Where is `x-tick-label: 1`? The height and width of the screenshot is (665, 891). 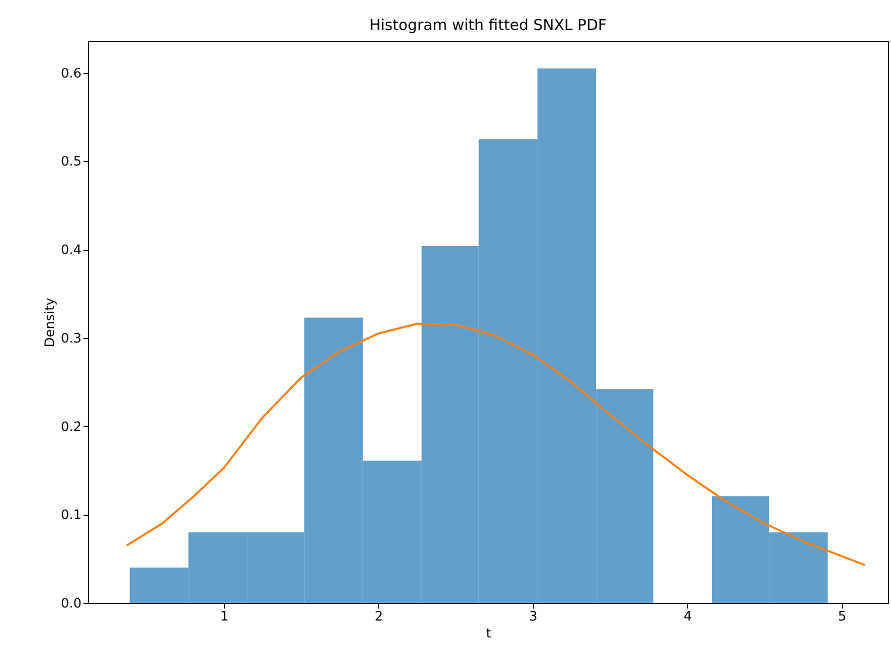 x-tick-label: 1 is located at coordinates (224, 617).